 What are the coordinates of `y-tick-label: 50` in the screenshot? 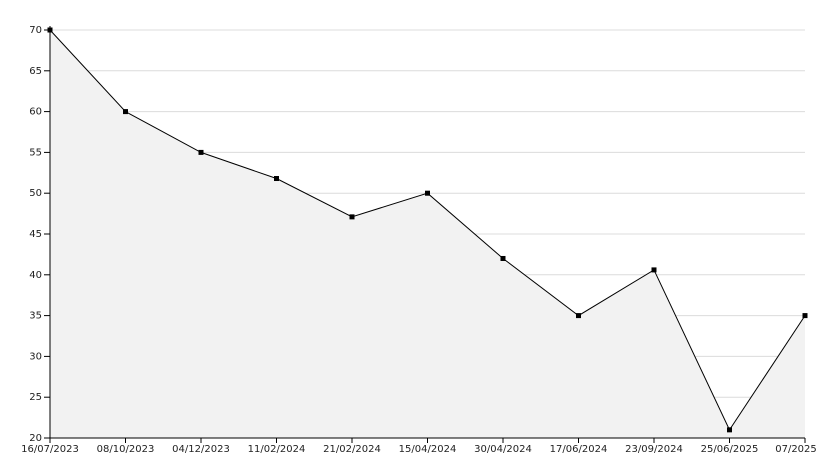 It's located at (35, 193).